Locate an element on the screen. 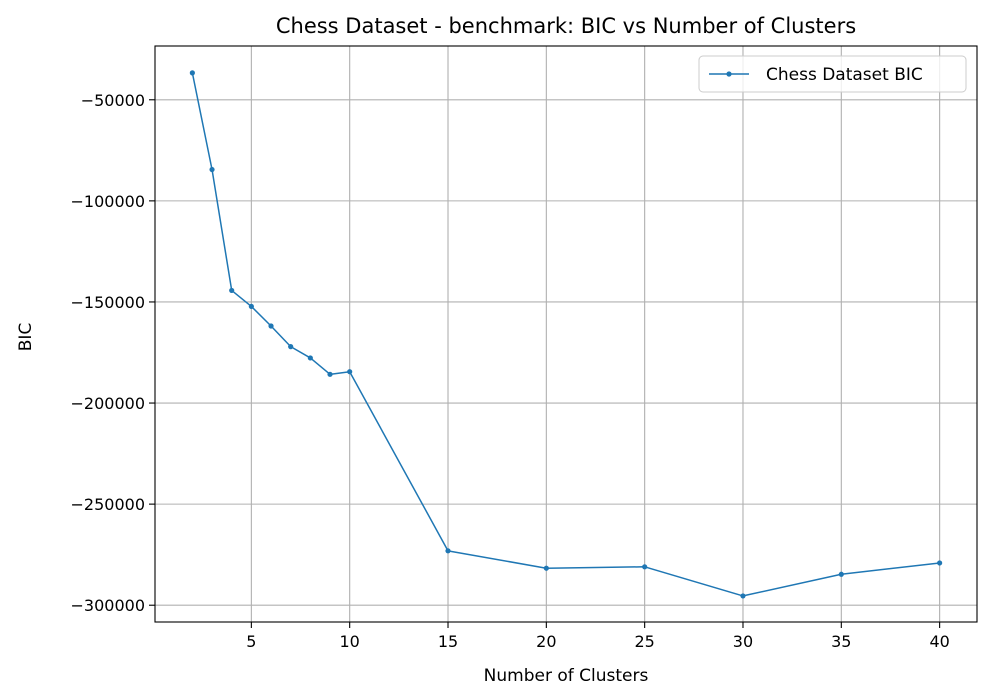 The image size is (995, 700). x-tick-label: 35 is located at coordinates (841, 641).